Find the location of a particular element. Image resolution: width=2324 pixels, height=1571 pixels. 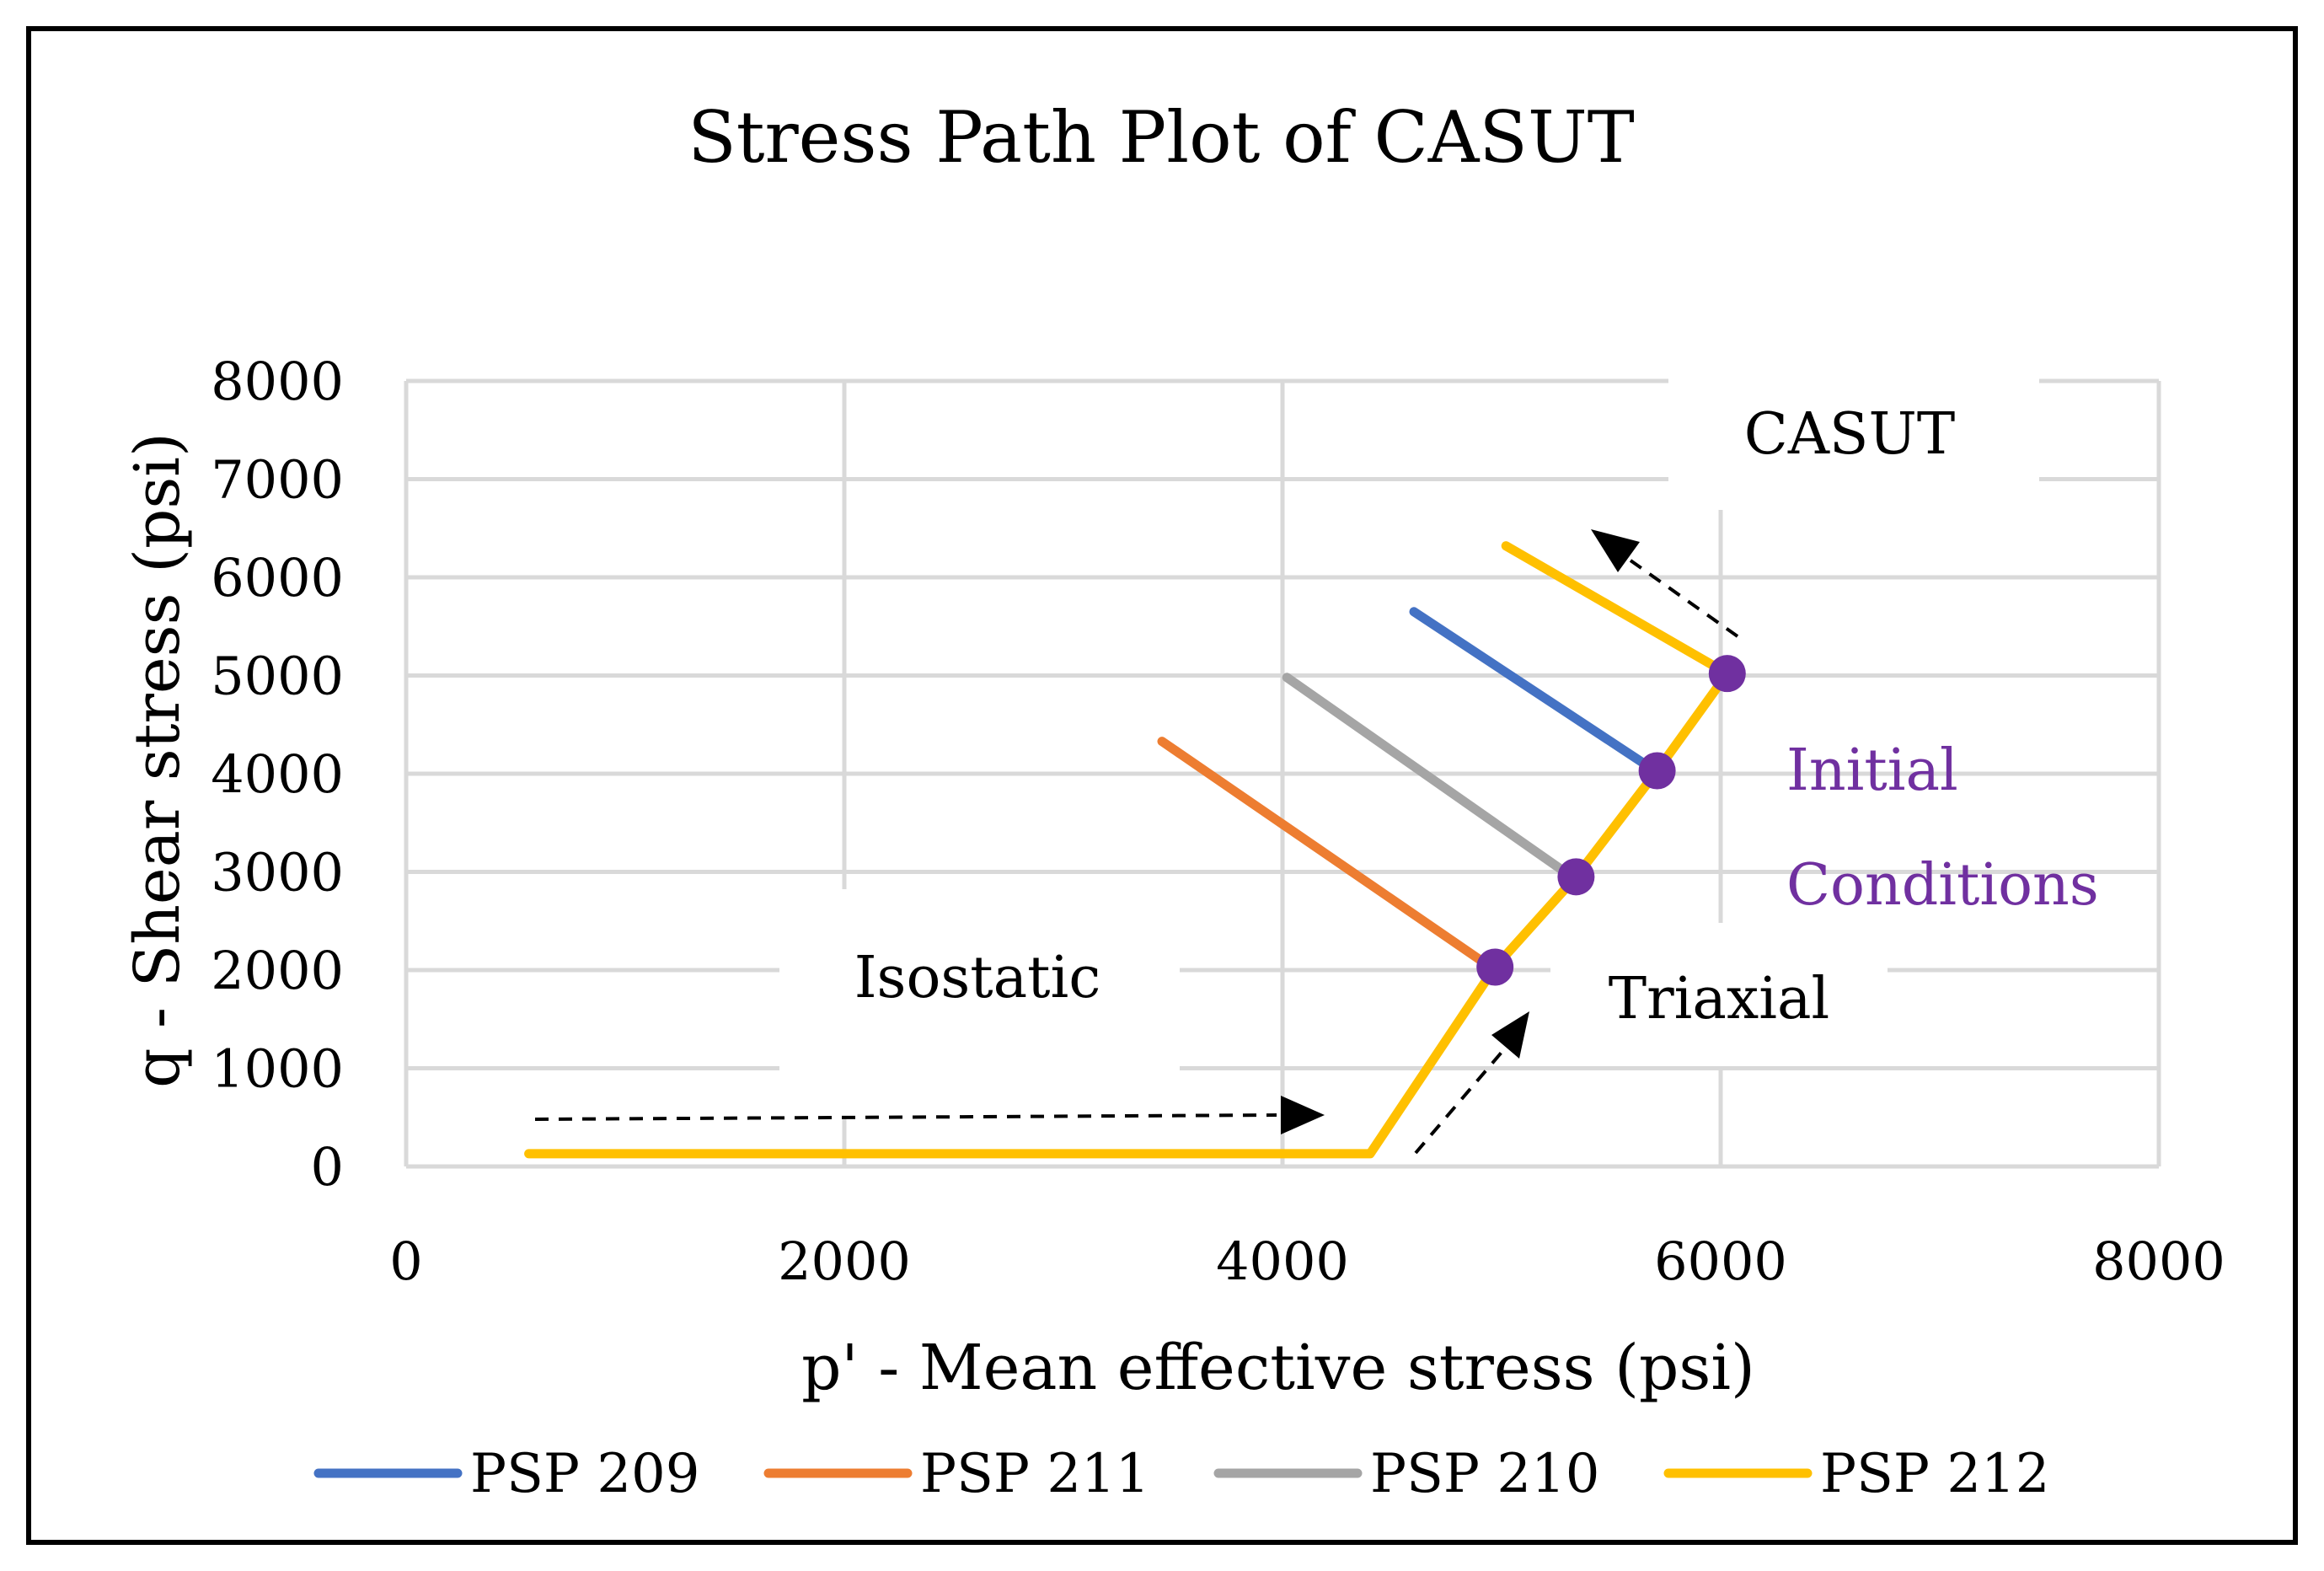

triaxial-arrowhead is located at coordinates (1510, 1035).